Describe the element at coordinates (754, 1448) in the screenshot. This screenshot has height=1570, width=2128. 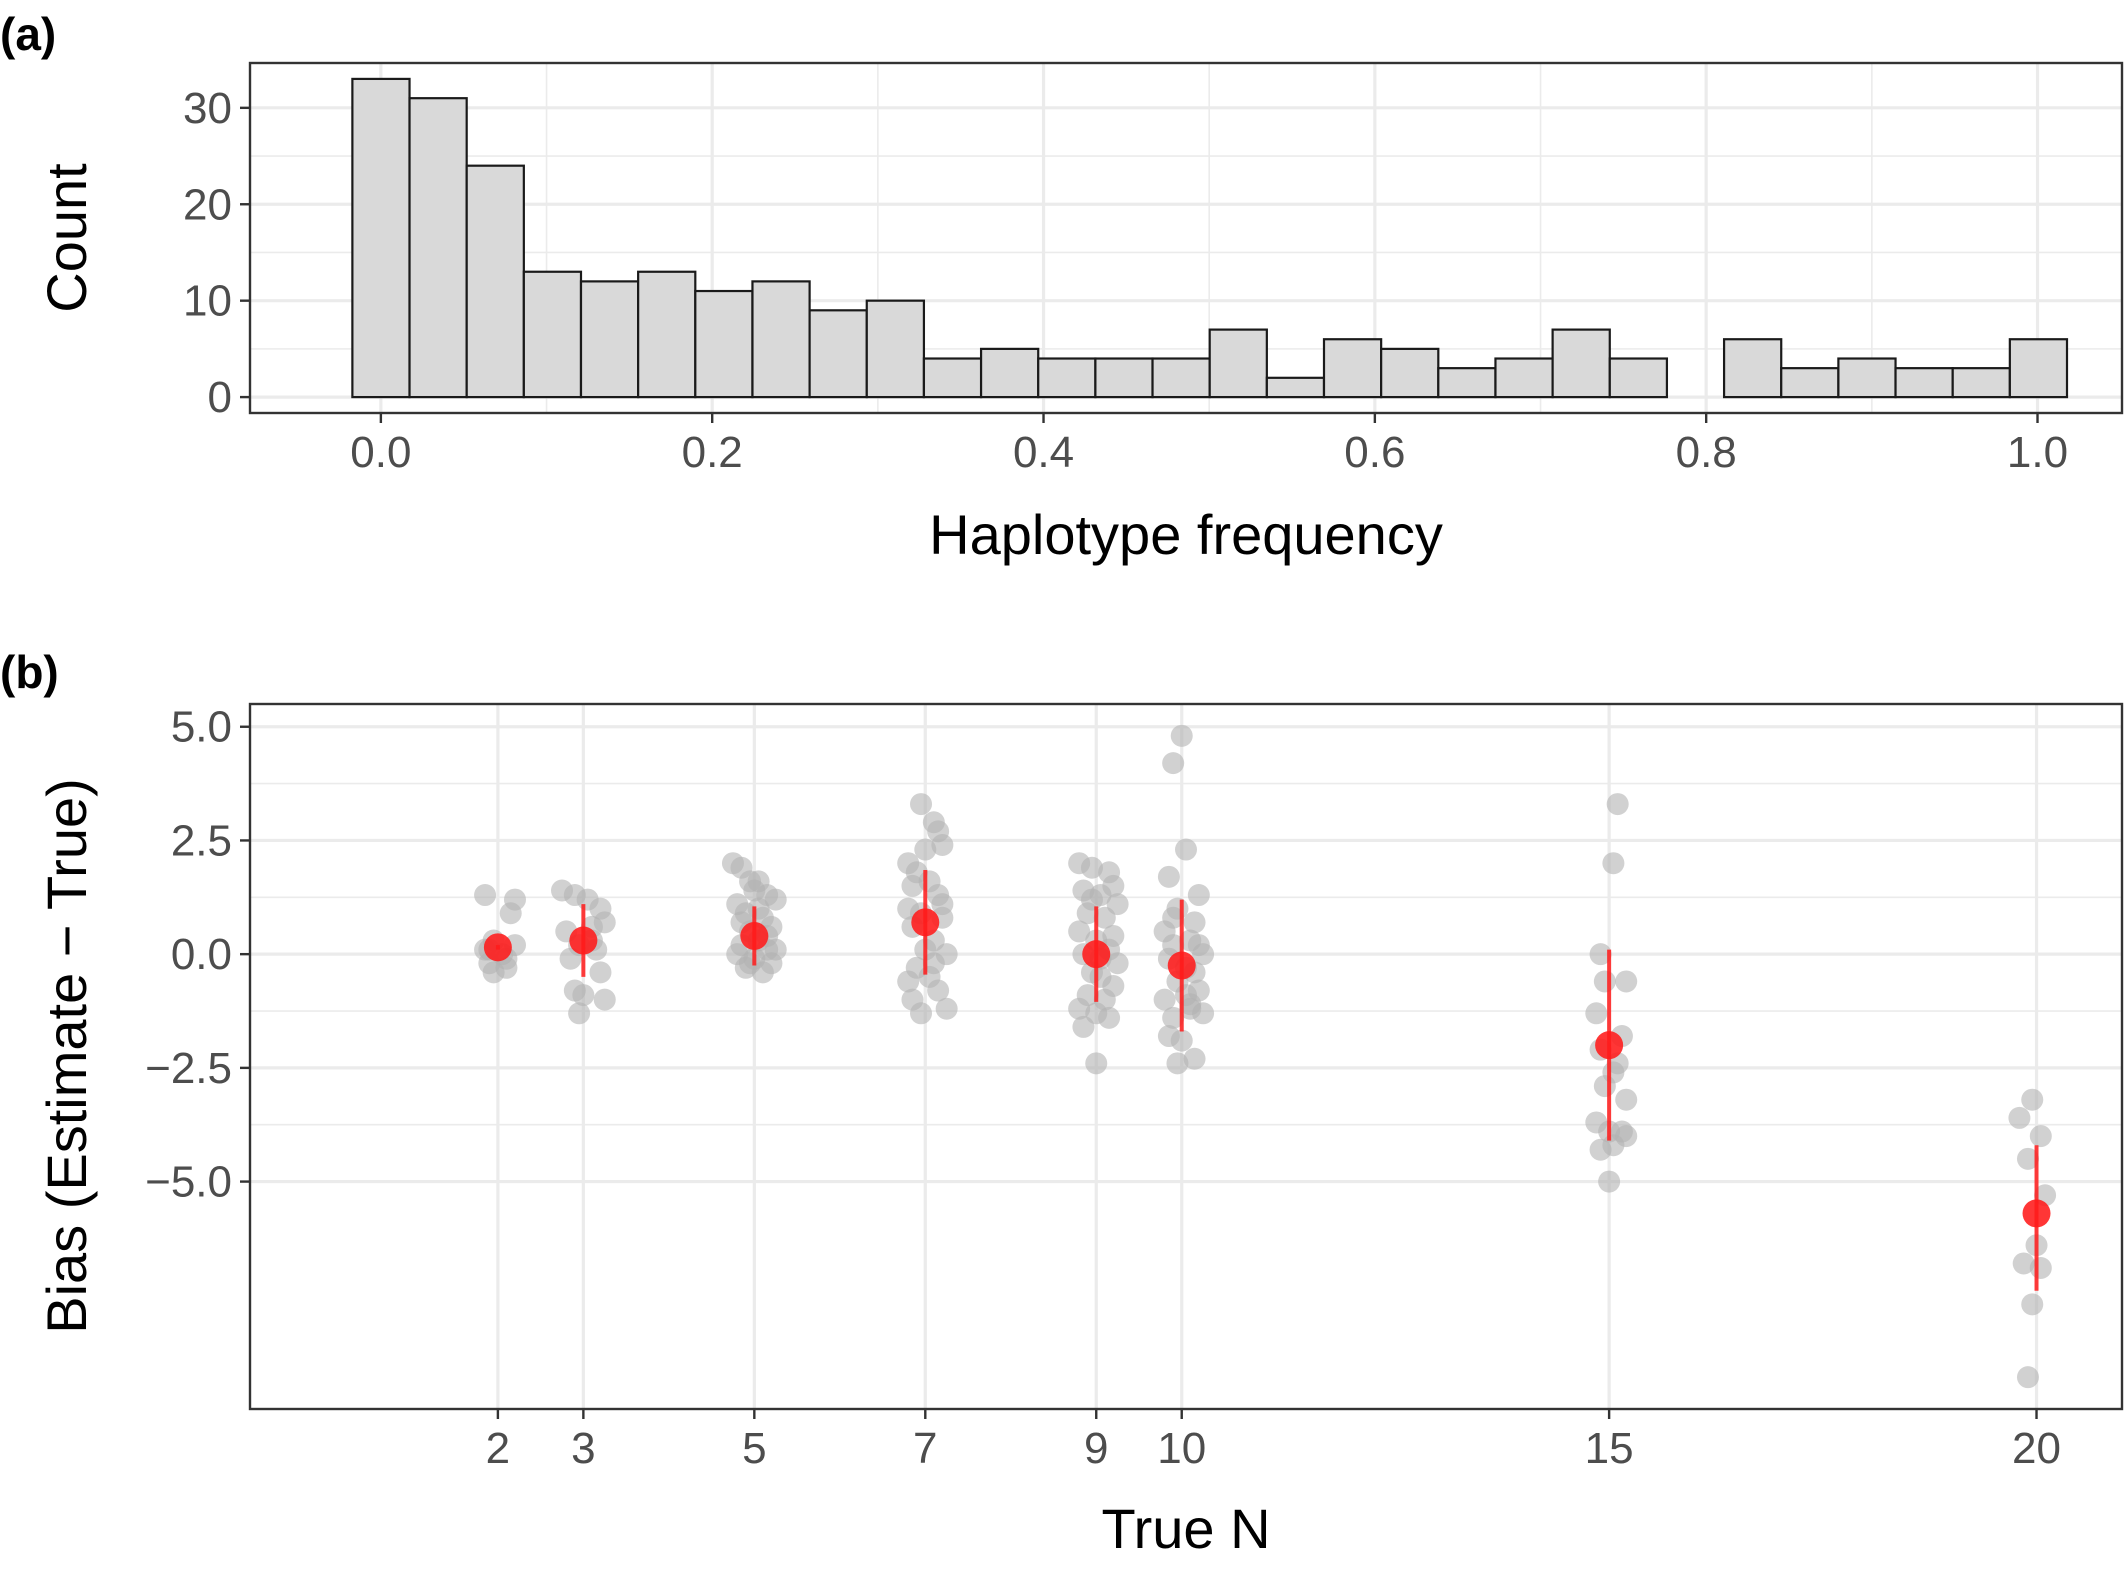
I see `x-tick-label: 5` at that location.